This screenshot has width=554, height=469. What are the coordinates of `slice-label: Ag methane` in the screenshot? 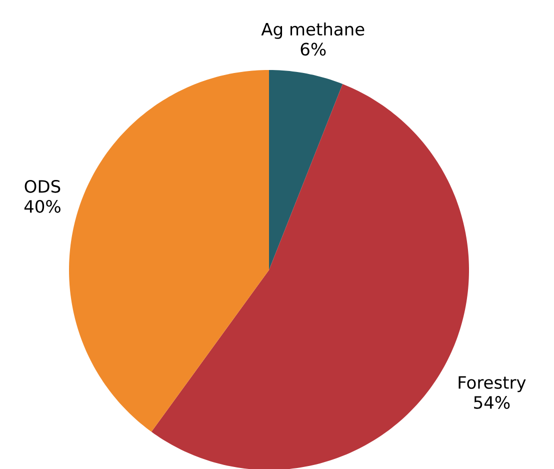 It's located at (312, 30).